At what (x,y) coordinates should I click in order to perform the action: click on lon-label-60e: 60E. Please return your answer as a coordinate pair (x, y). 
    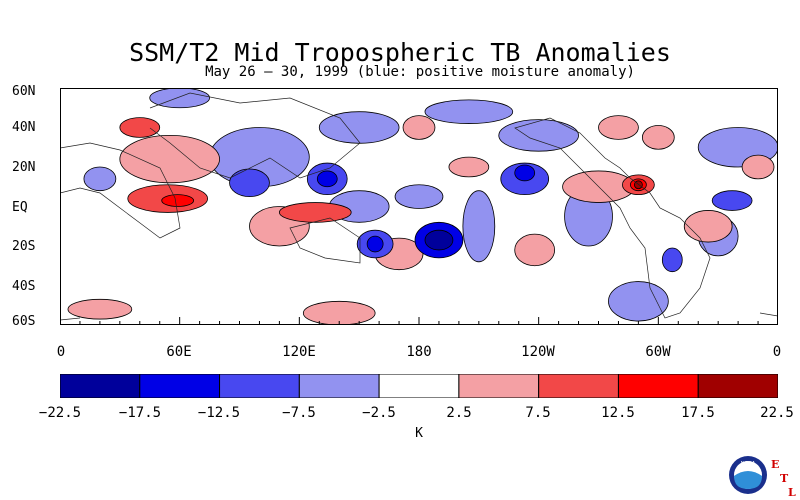
    Looking at the image, I should click on (179, 352).